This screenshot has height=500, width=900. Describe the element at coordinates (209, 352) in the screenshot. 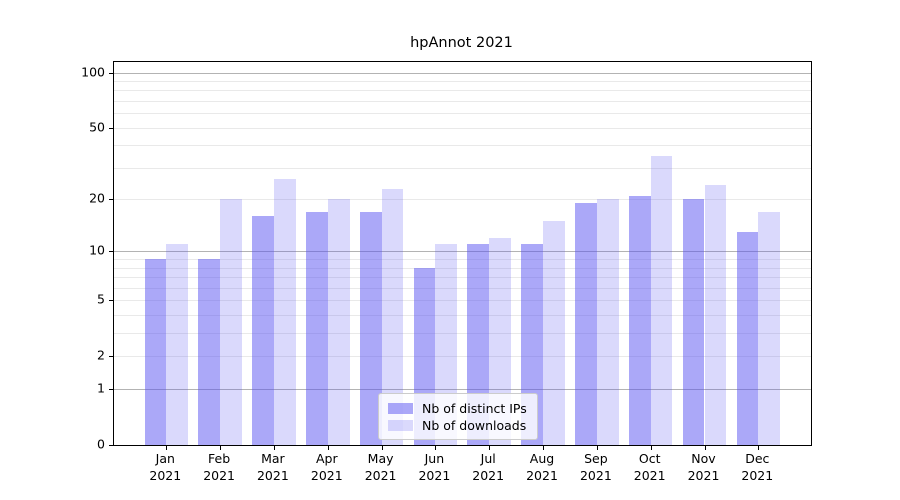

I see `bar-feb-distinct-ips` at that location.